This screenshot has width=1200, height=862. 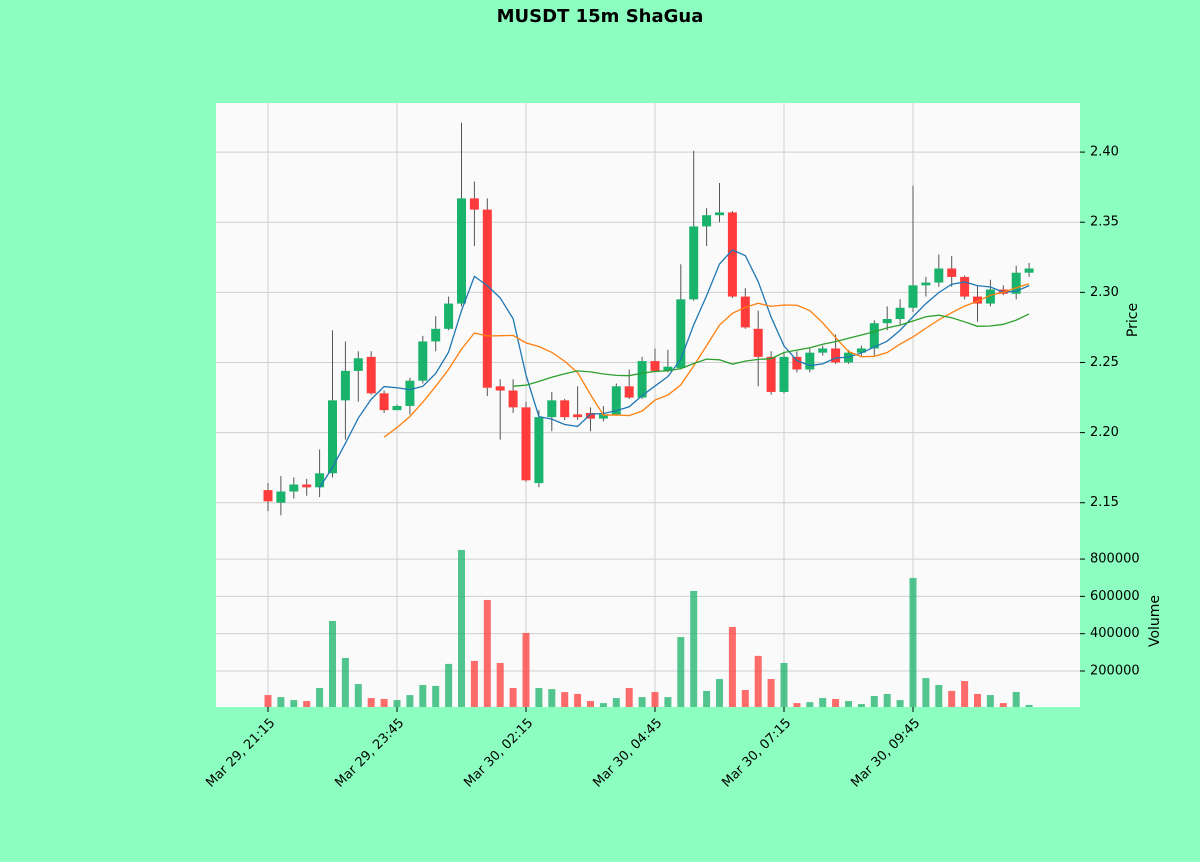 What do you see at coordinates (1115, 633) in the screenshot?
I see `y2-tick-label: 400000` at bounding box center [1115, 633].